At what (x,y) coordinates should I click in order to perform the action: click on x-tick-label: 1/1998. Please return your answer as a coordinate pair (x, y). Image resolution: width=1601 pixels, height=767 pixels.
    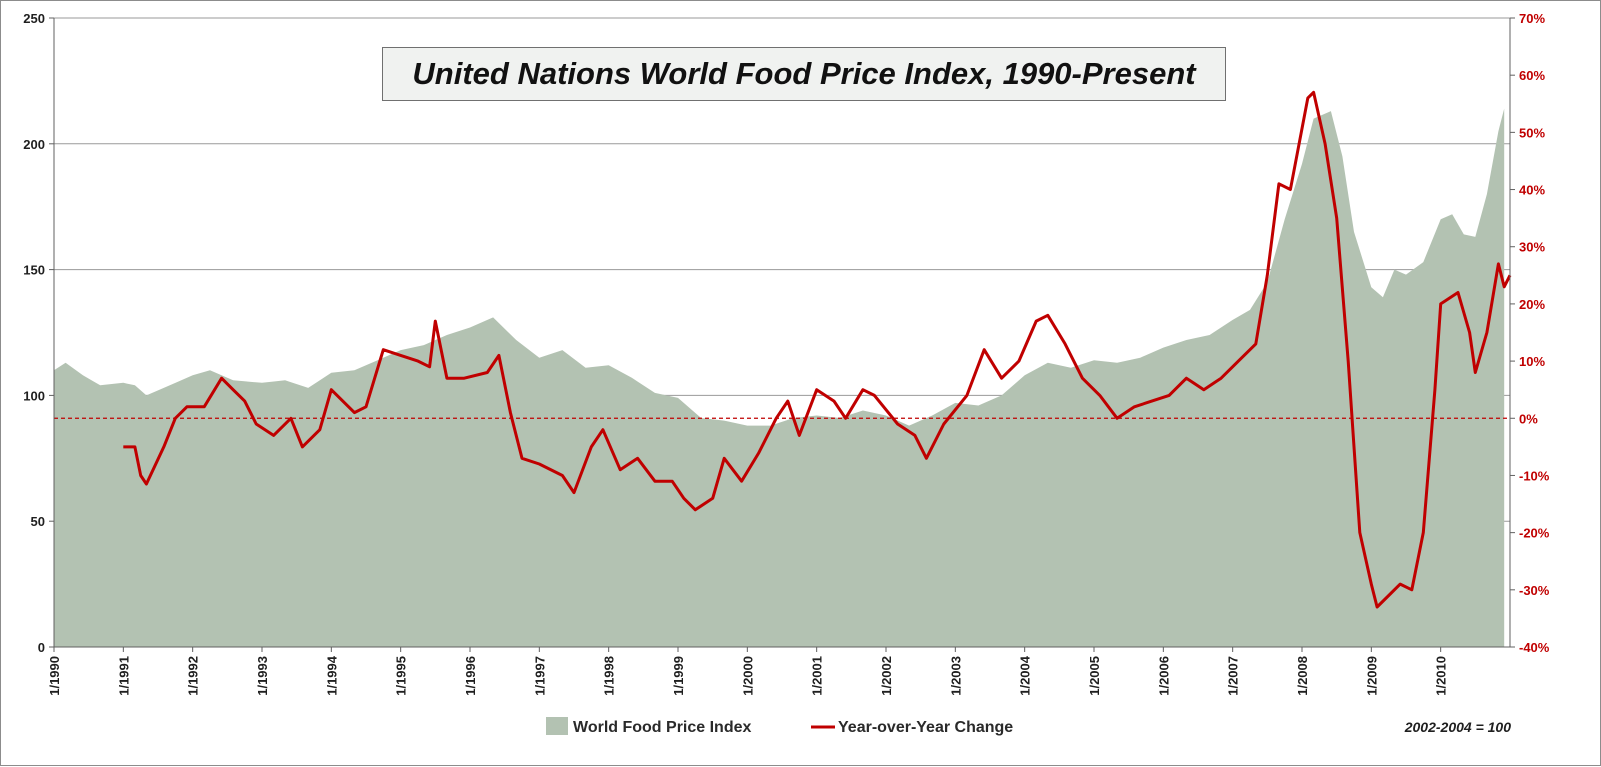
    Looking at the image, I should click on (609, 676).